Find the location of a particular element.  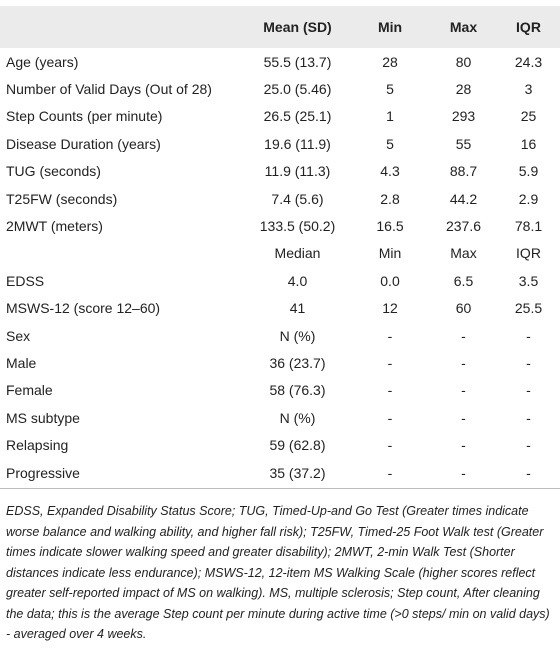

header-cell: IQR is located at coordinates (528, 27).